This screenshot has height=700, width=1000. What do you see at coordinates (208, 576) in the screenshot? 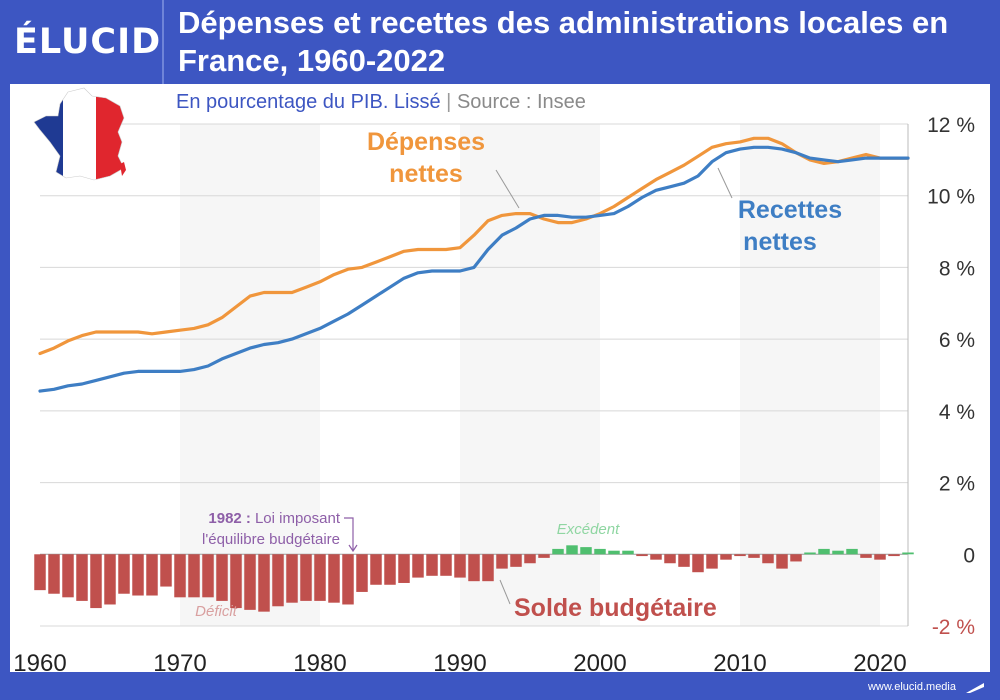
I see `solde-bar-1972` at bounding box center [208, 576].